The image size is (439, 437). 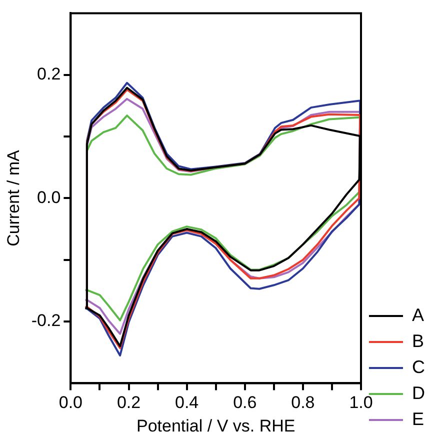 I want to click on x-tick-label: 0.0, so click(x=70, y=402).